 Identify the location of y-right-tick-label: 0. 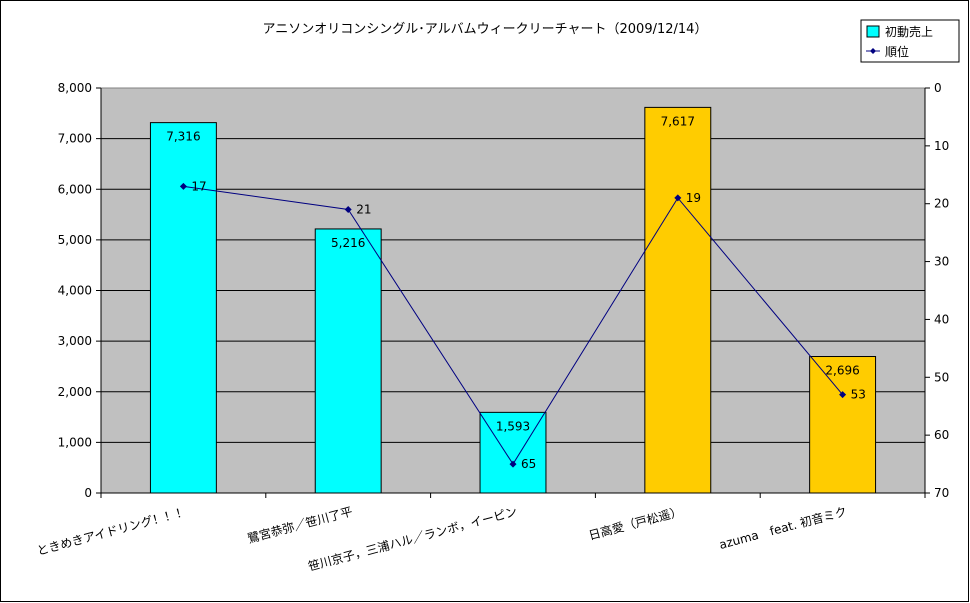
(938, 88).